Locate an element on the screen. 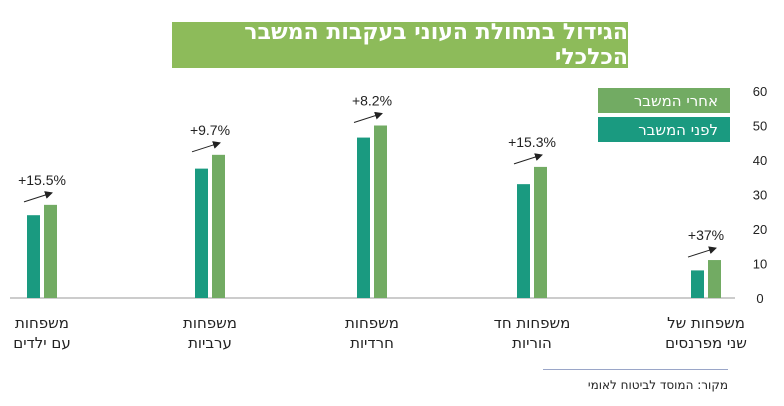  source-note: מקור: המוסד לביטוח לאומי is located at coordinates (657, 385).